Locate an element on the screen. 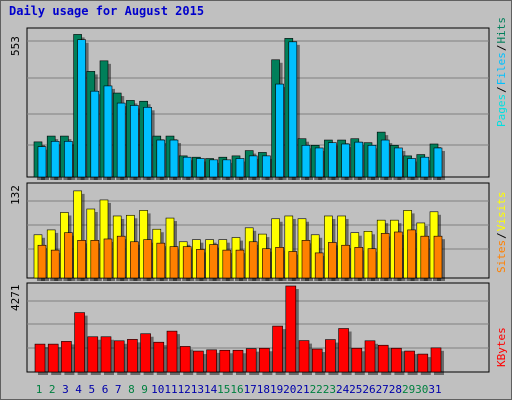 Image resolution: width=512 pixels, height=400 pixels. legend-hits-0: Pages is located at coordinates (501, 110).